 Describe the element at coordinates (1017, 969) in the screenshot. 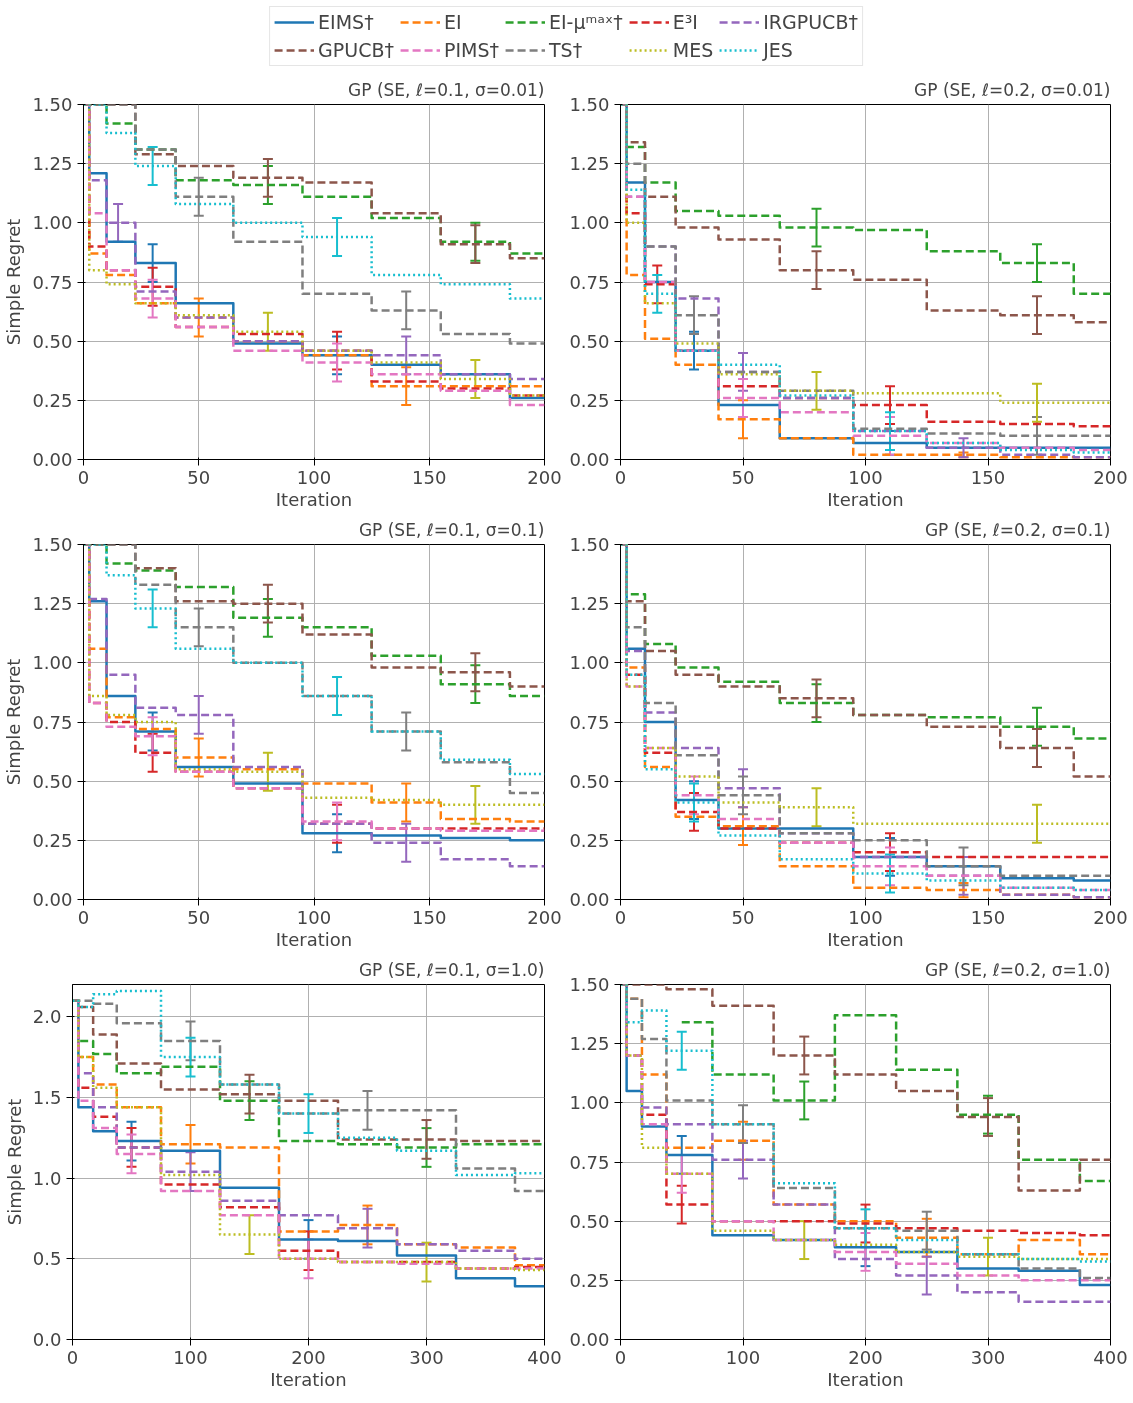

I see `chart-title: GP (SE, ℓ=0.2, σ=1.0)` at that location.